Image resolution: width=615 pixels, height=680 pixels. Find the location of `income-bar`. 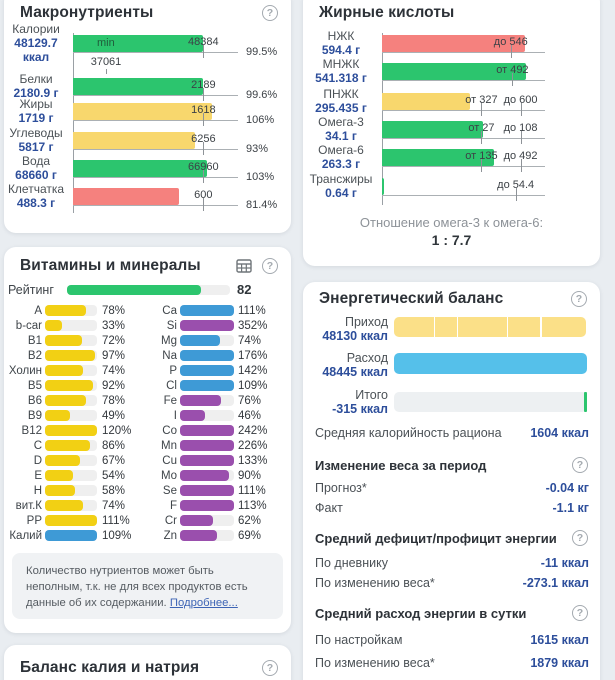

income-bar is located at coordinates (490, 327).